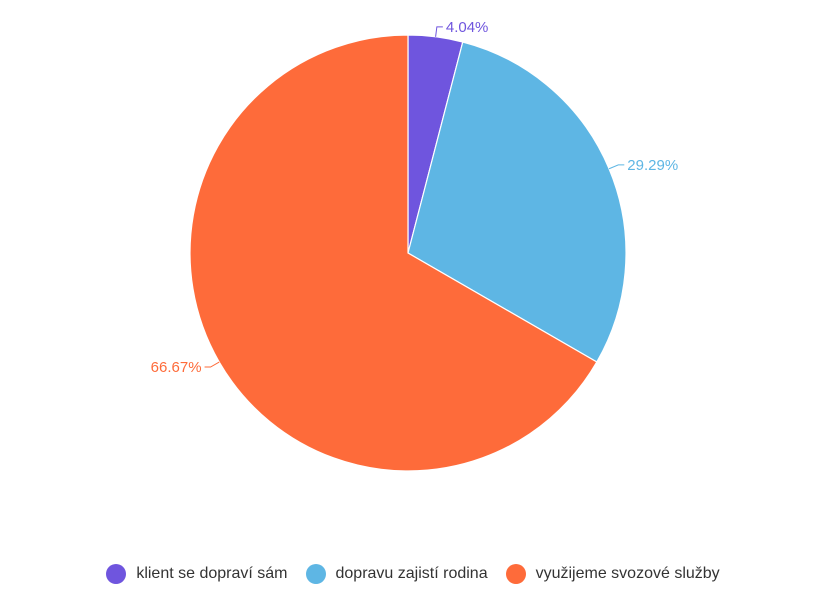 The height and width of the screenshot is (616, 826). I want to click on slice-value-label-1: 29.29%, so click(652, 165).